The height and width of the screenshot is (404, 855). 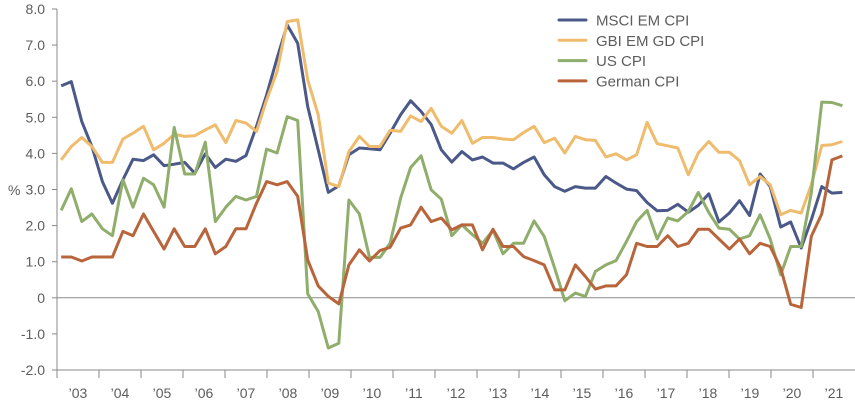 I want to click on x-tick-label: ’04, so click(x=120, y=393).